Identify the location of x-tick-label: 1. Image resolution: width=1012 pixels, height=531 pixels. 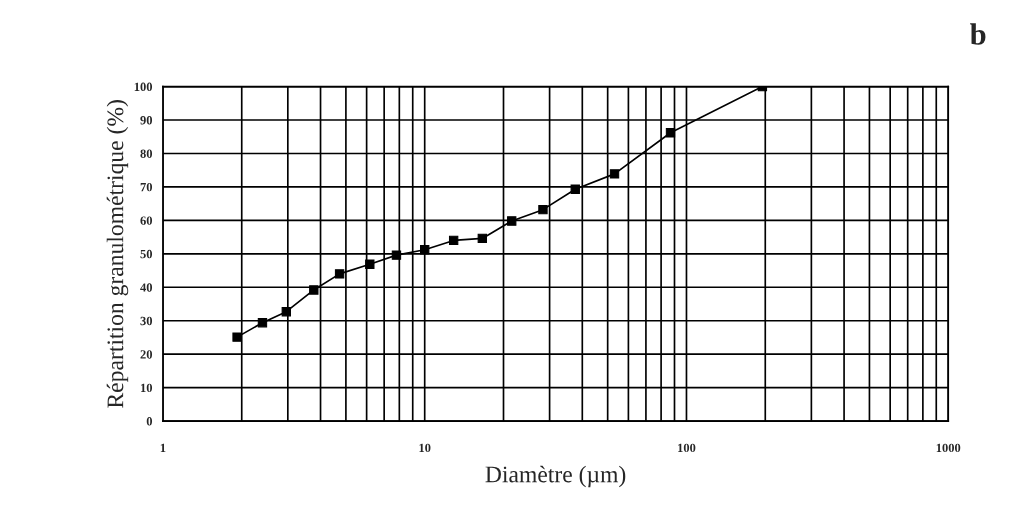
(163, 447).